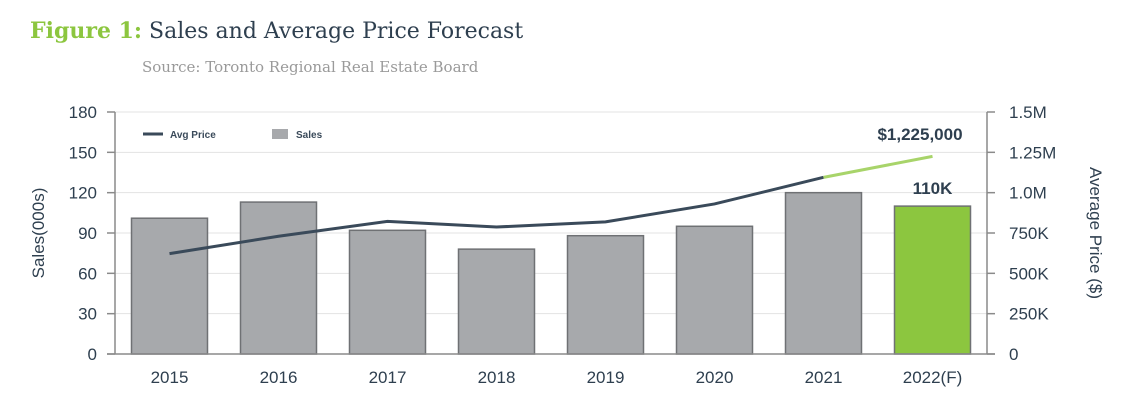 This screenshot has width=1146, height=411. I want to click on right-tick-label: 1.25M, so click(1032, 152).